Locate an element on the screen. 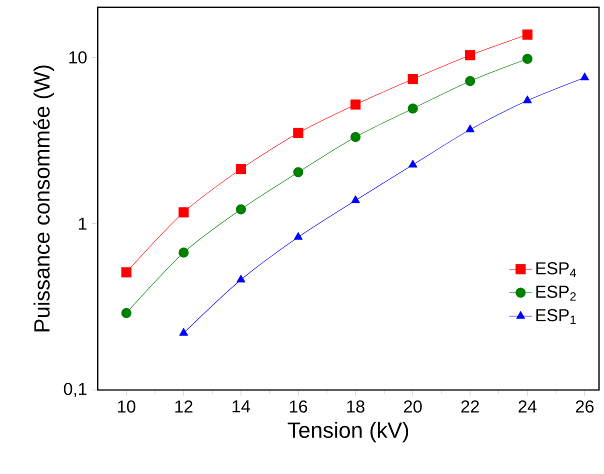 Image resolution: width=604 pixels, height=474 pixels. x-tick-label: 26 is located at coordinates (585, 406).